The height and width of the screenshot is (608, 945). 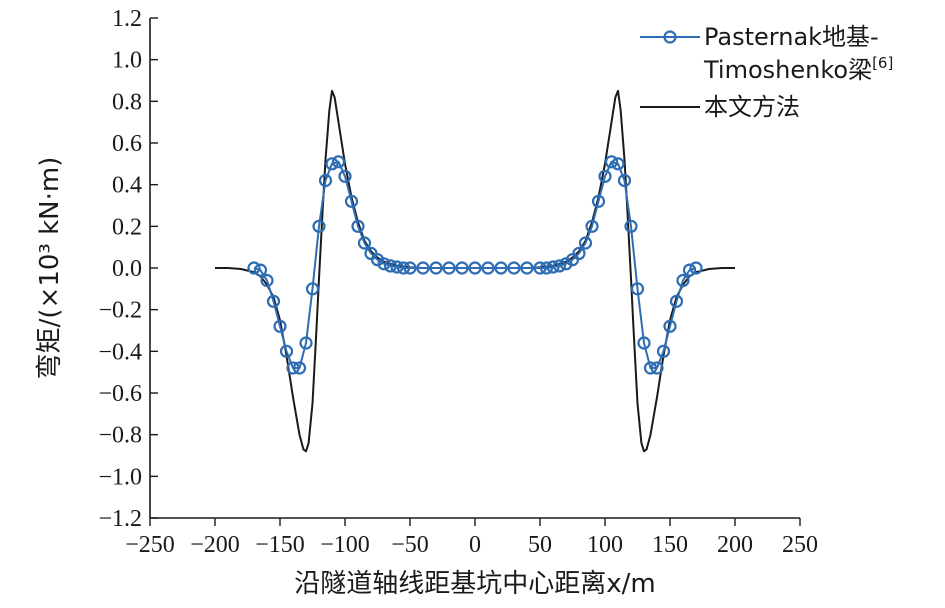 What do you see at coordinates (120, 394) in the screenshot?
I see `y-tick-label: −0.6` at bounding box center [120, 394].